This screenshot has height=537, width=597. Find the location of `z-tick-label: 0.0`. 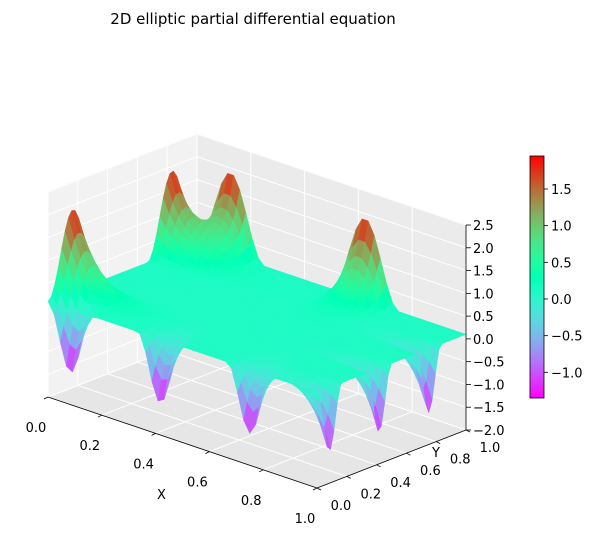

z-tick-label: 0.0 is located at coordinates (483, 340).